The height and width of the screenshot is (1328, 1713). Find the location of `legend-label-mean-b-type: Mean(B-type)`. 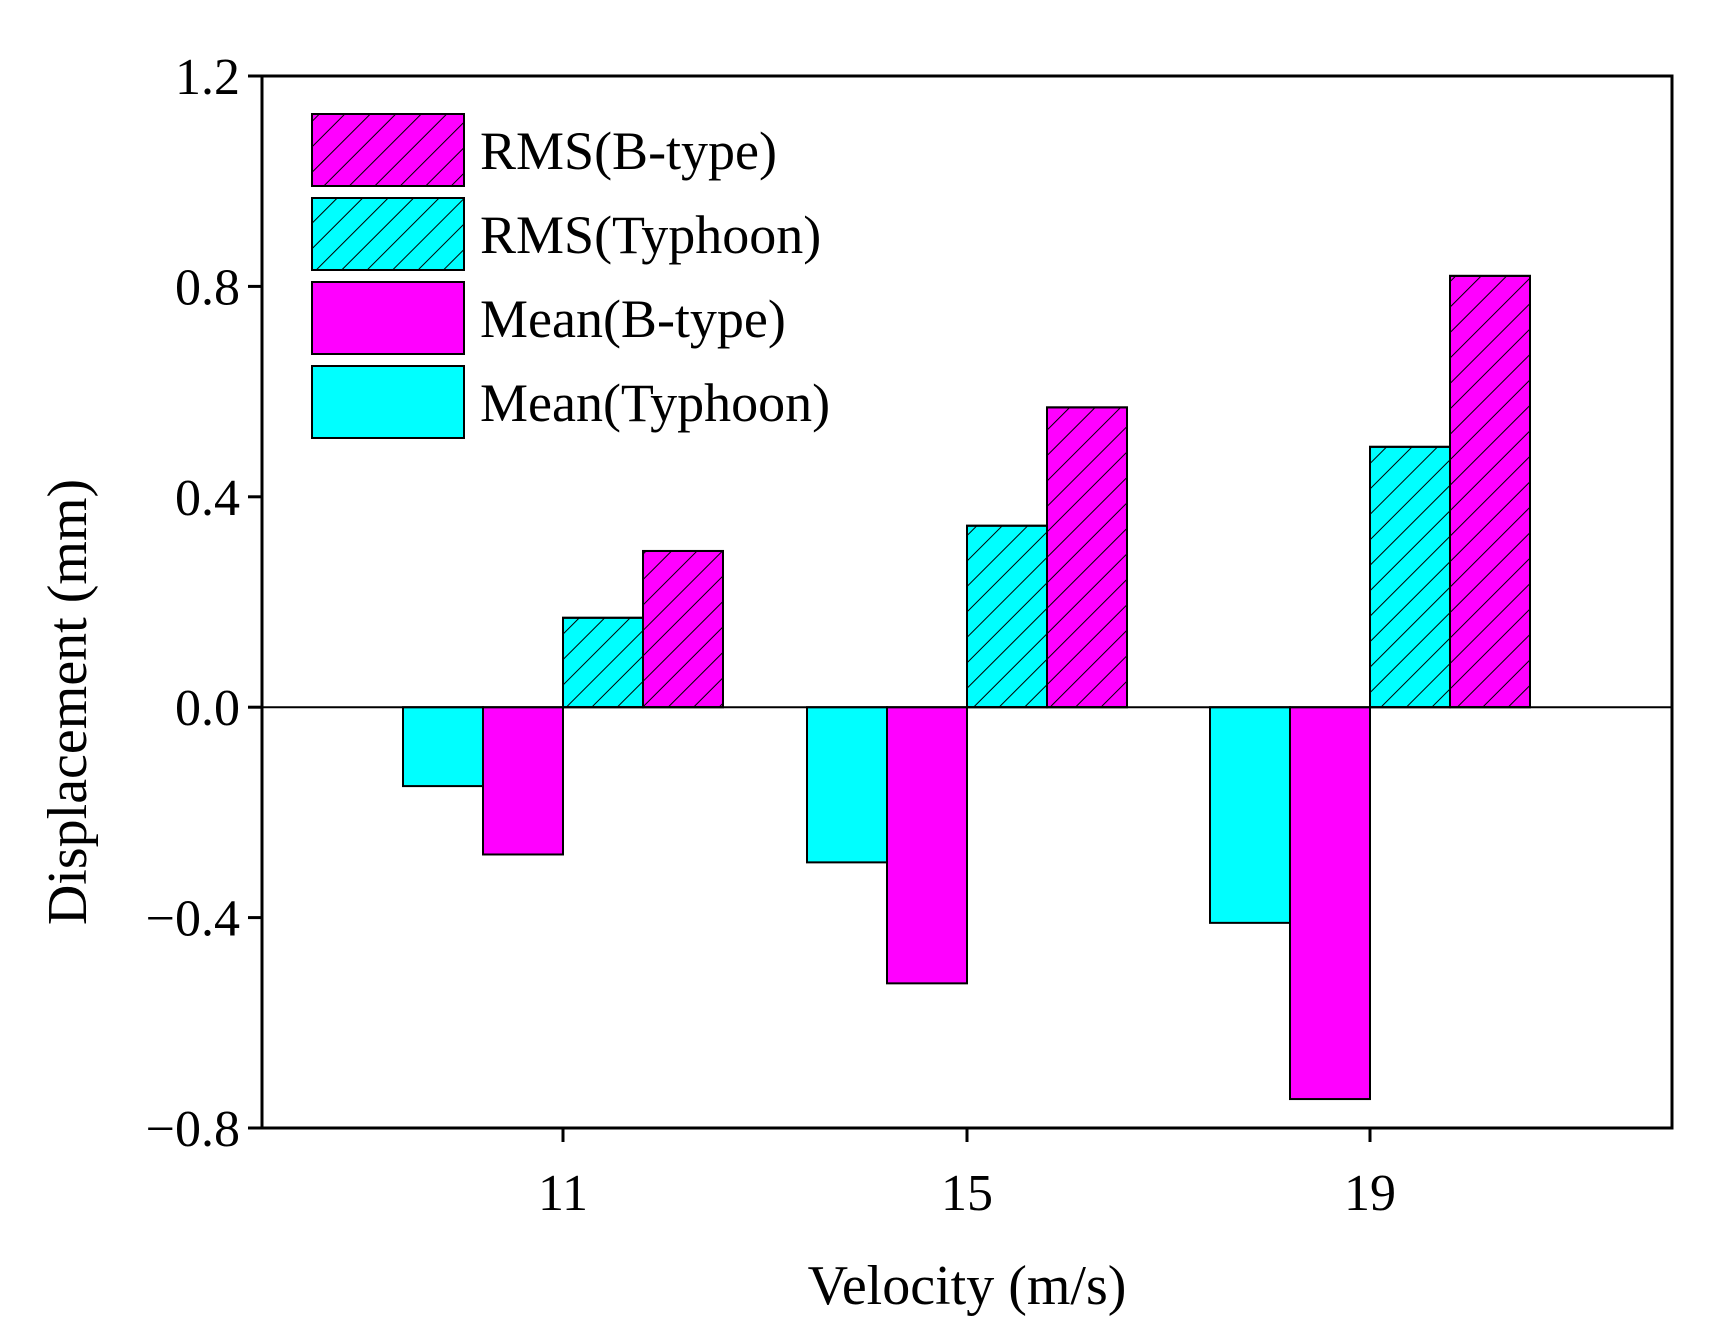

legend-label-mean-b-type: Mean(B-type) is located at coordinates (633, 319).